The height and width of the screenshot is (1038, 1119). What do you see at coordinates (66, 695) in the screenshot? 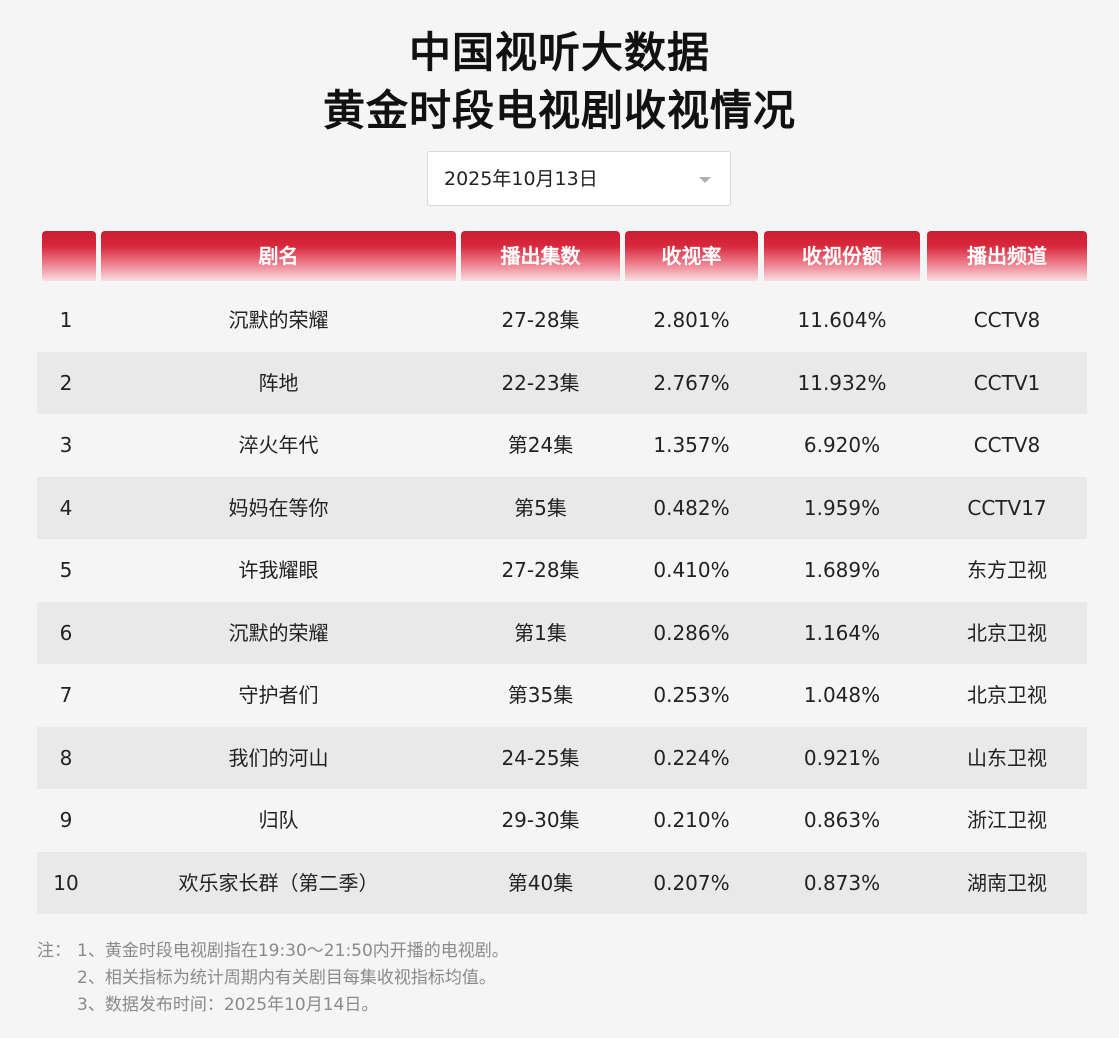
I see `rank-cell: 7` at bounding box center [66, 695].